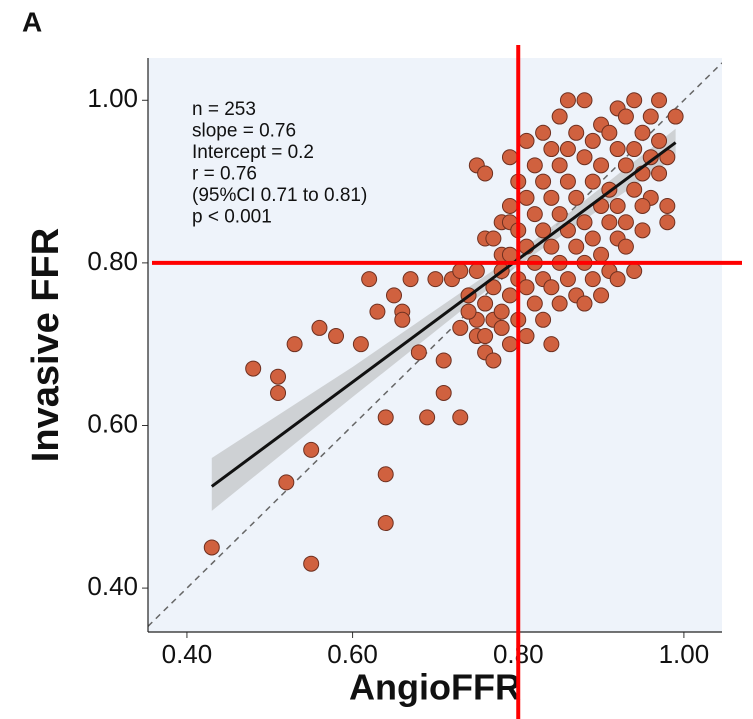 The image size is (753, 719). What do you see at coordinates (684, 654) in the screenshot?
I see `x-tick-label: 1.00` at bounding box center [684, 654].